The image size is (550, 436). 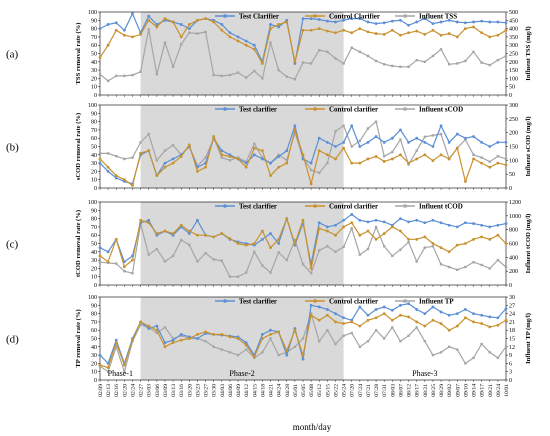 I want to click on left-tick-label: 90, so click(x=94, y=114).